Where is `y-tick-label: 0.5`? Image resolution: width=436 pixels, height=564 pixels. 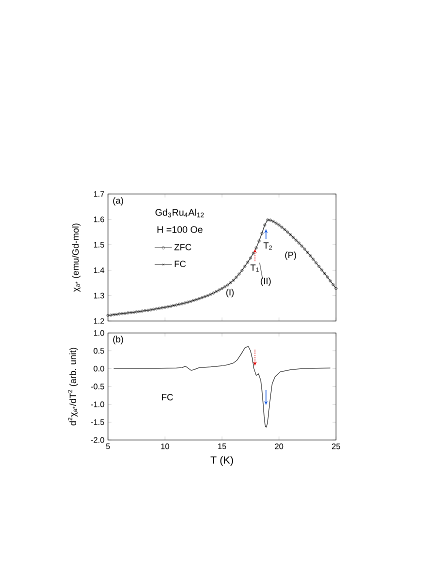
y-tick-label: 0.5 is located at coordinates (99, 351).